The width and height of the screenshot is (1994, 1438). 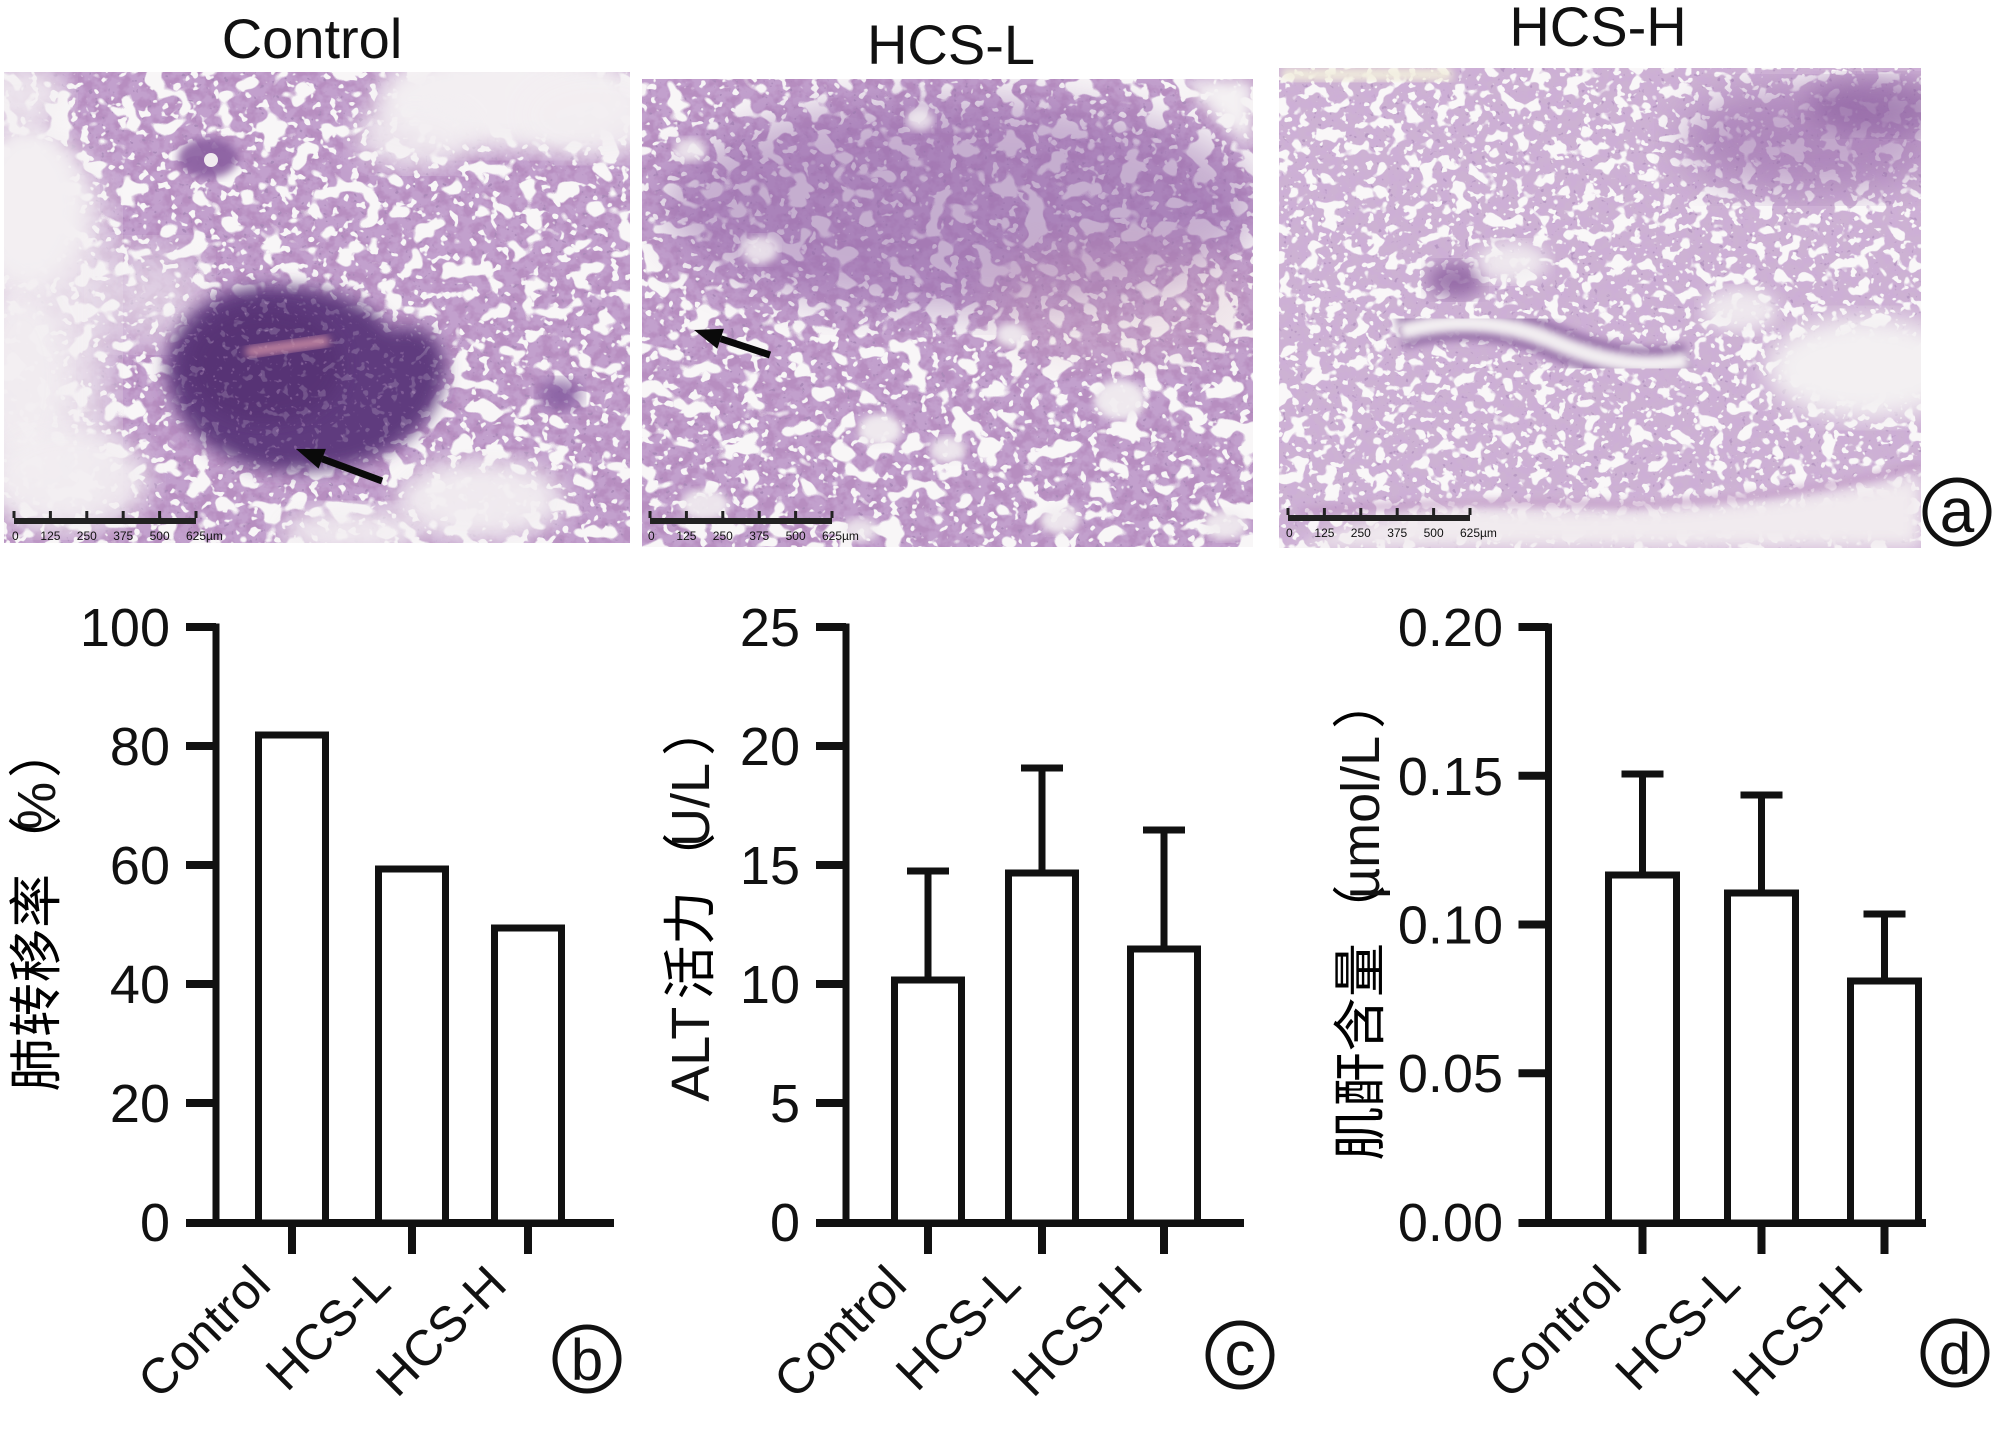 What do you see at coordinates (140, 985) in the screenshot?
I see `svg-text: 40` at bounding box center [140, 985].